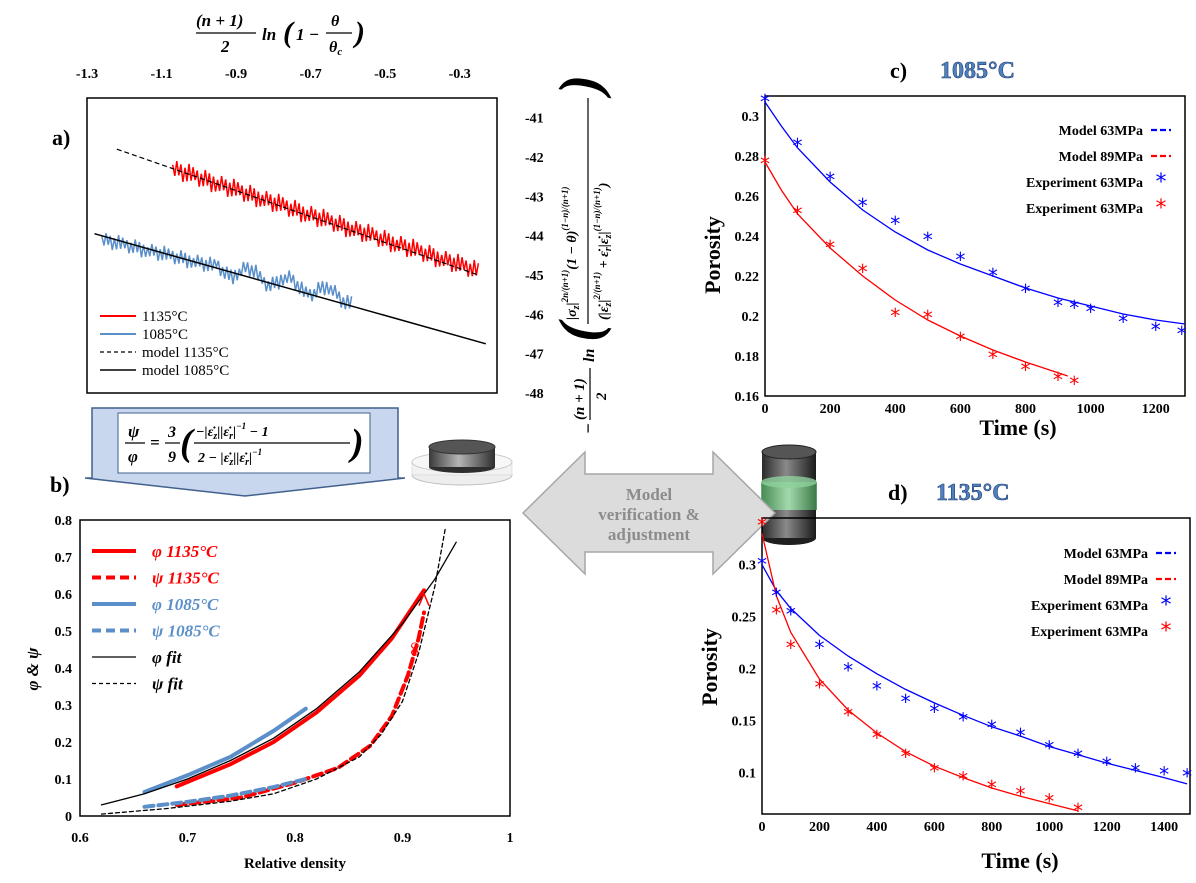 The image size is (1196, 883). I want to click on b-infinity-arrow, so click(424, 598).